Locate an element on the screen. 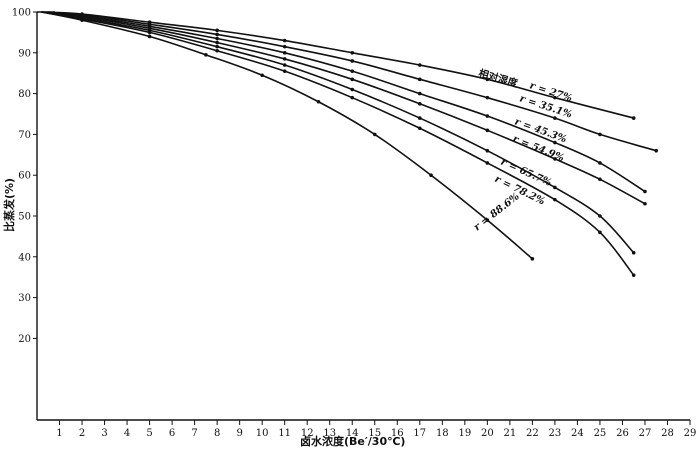  x-tick-label: 23 is located at coordinates (555, 433).